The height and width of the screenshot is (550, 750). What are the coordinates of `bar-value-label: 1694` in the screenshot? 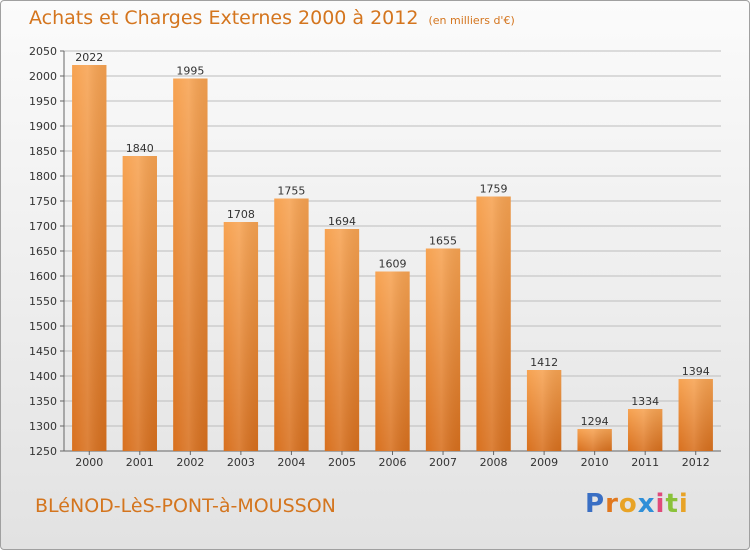 It's located at (342, 221).